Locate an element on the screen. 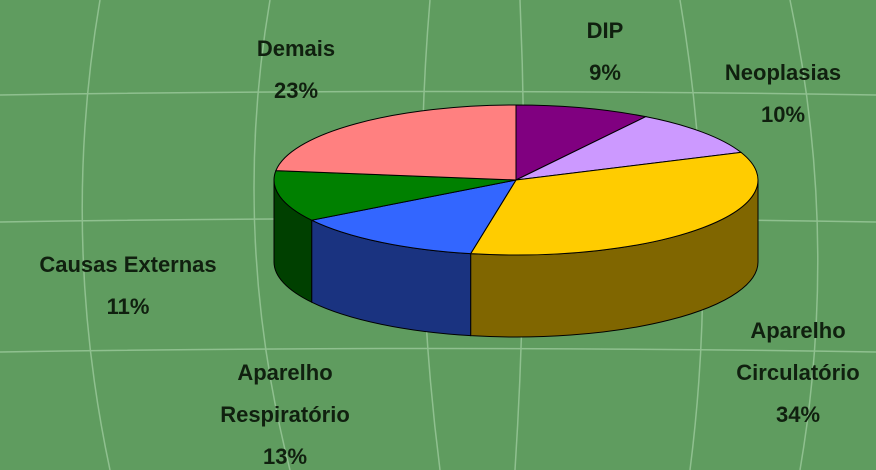 Image resolution: width=876 pixels, height=470 pixels. category-name: Demais is located at coordinates (296, 48).